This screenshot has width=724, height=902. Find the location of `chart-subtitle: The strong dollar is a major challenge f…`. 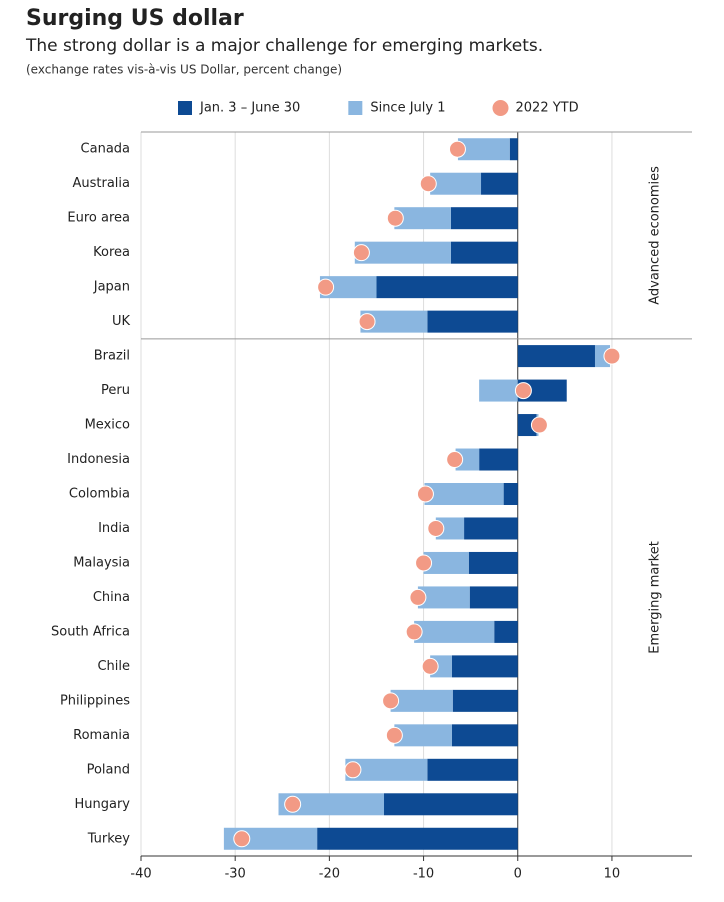

chart-subtitle: The strong dollar is a major challenge f… is located at coordinates (284, 46).